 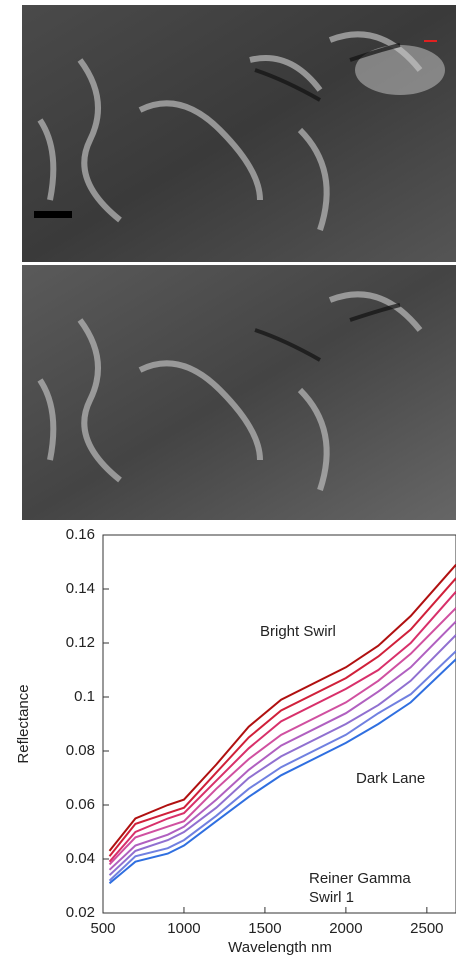 What do you see at coordinates (80, 912) in the screenshot?
I see `y-tick-label: 0.02` at bounding box center [80, 912].